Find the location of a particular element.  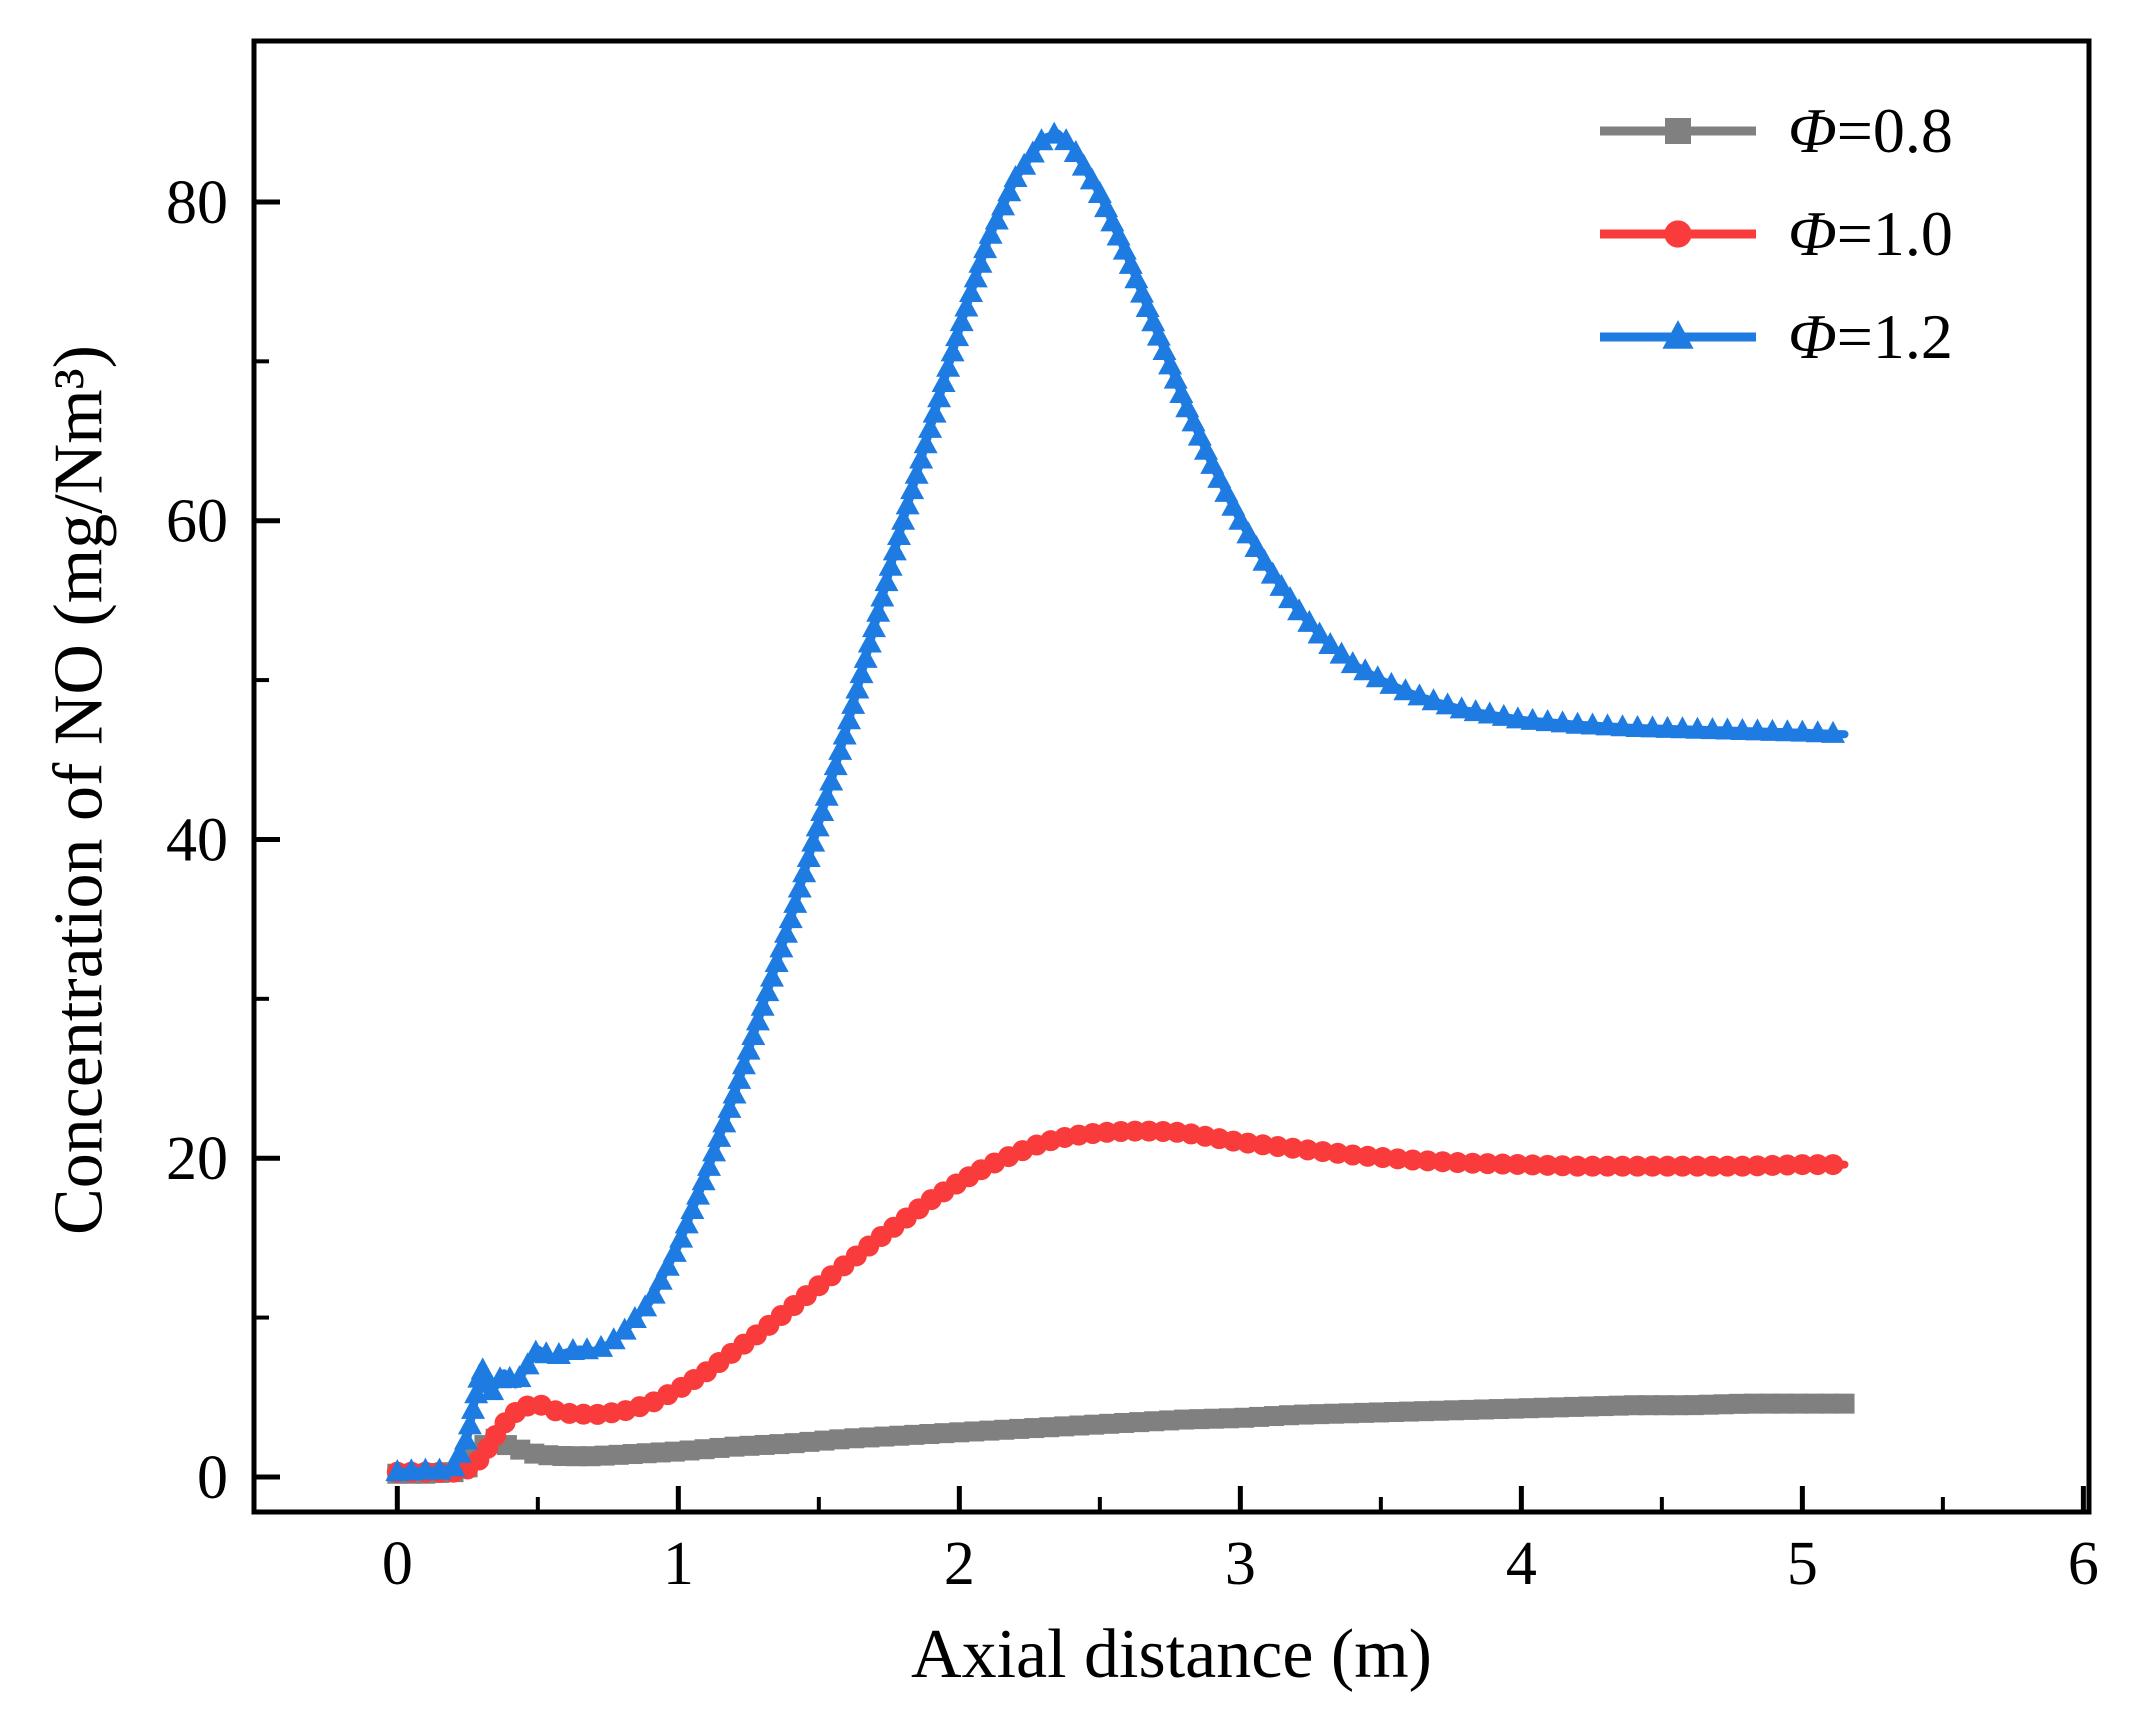

legend-label: Φ=1.2 is located at coordinates (1870, 336).